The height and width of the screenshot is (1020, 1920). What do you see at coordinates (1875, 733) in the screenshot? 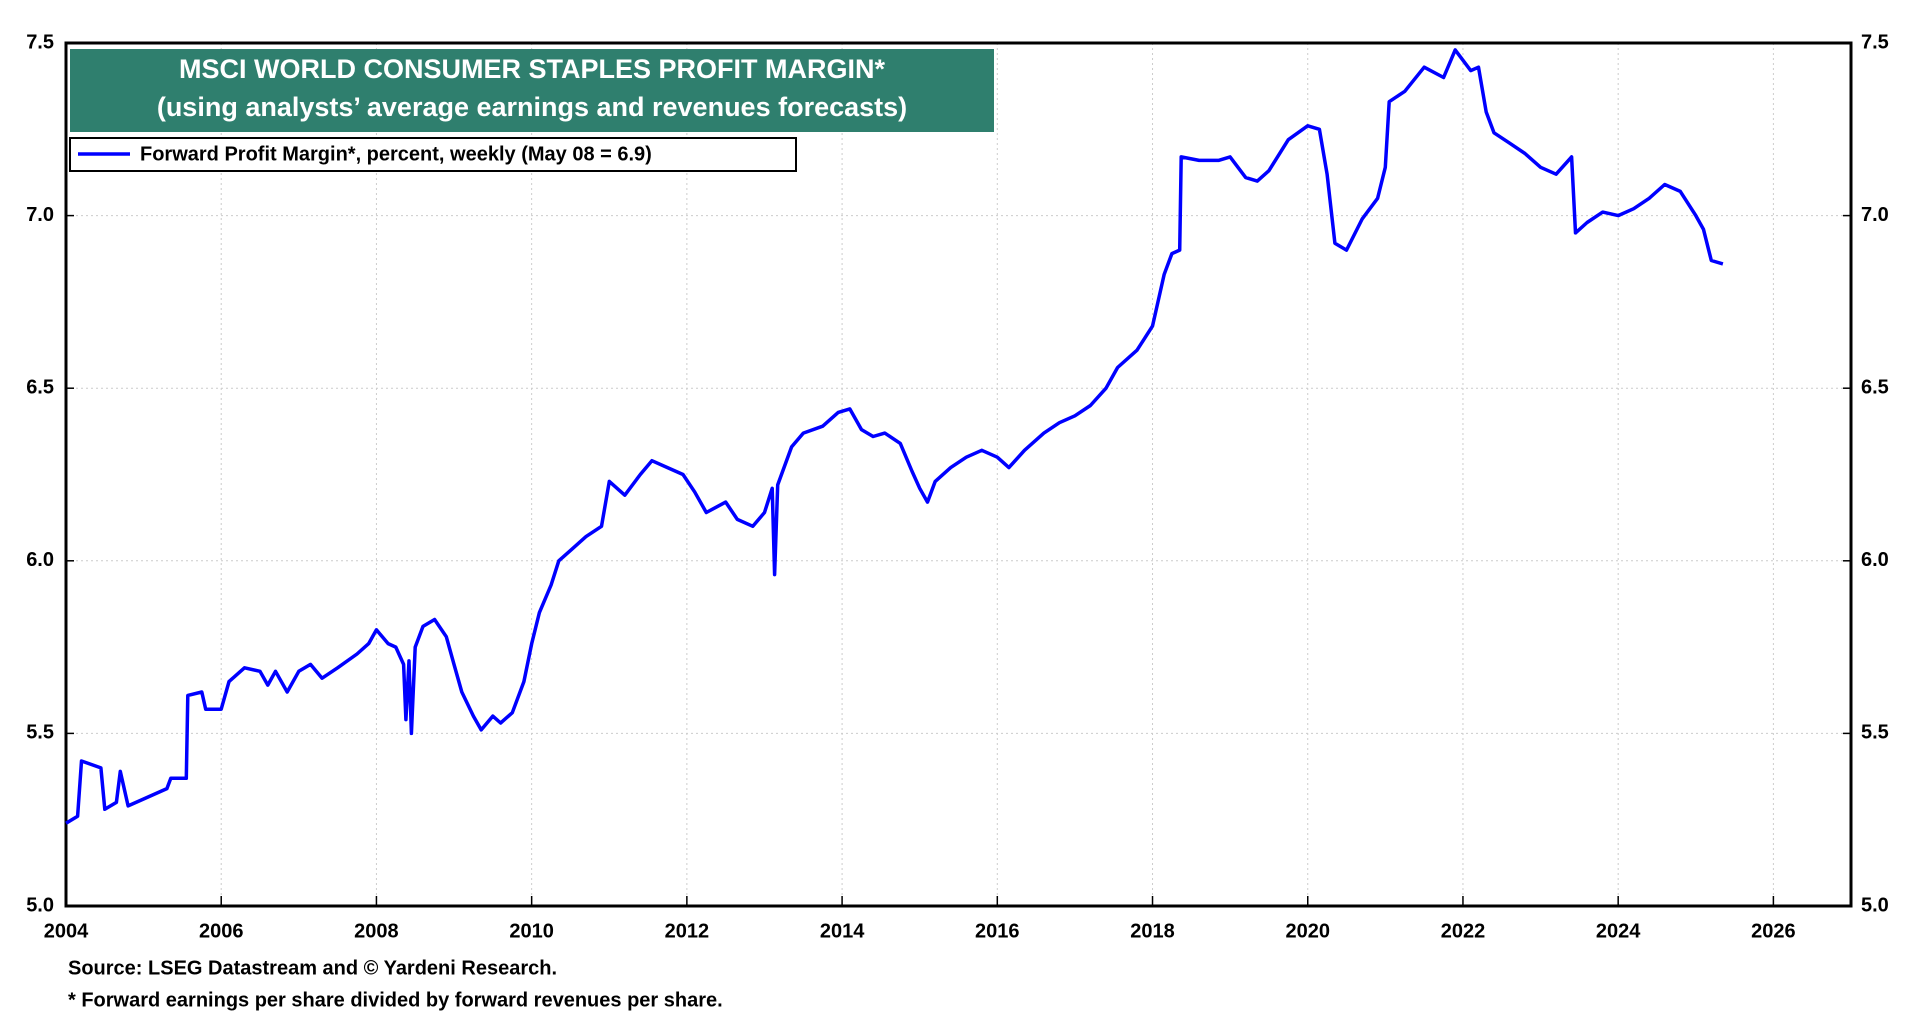
I see `y2-tick-label: 5.5` at bounding box center [1875, 733].